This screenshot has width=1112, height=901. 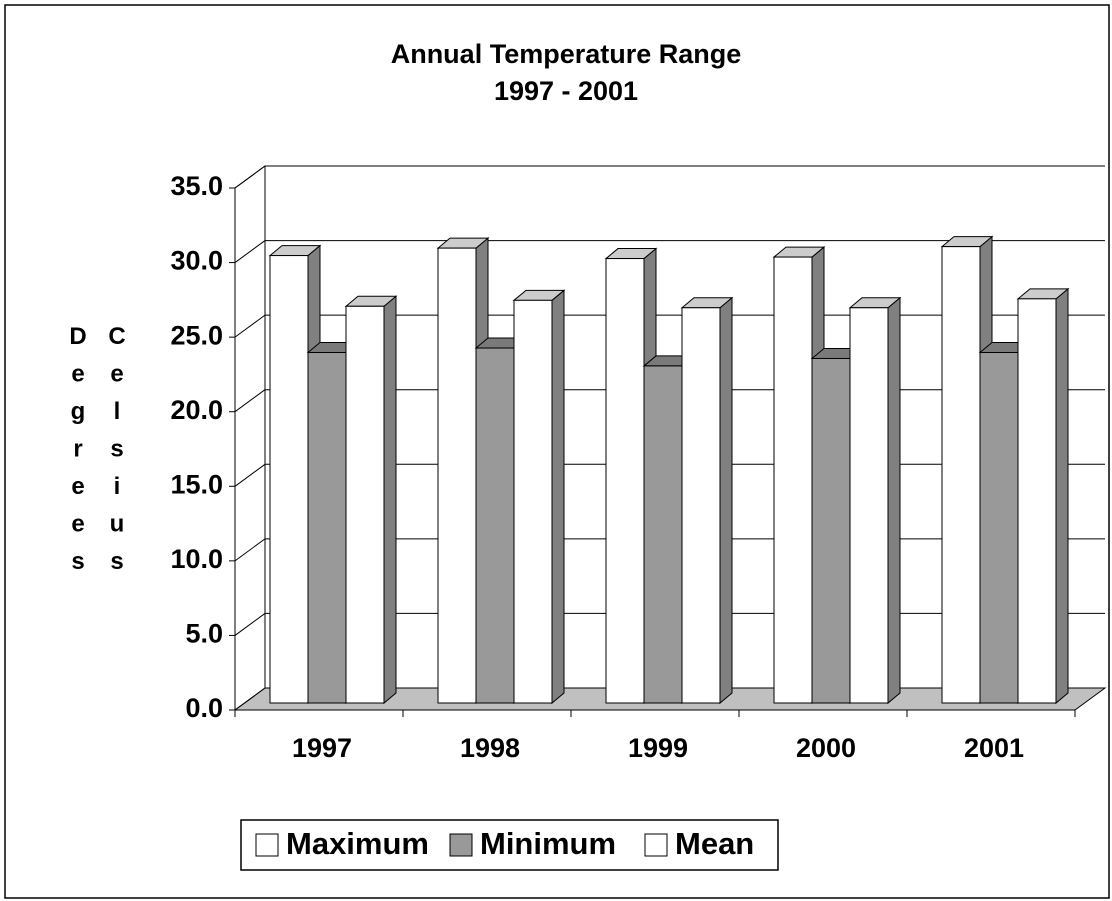 What do you see at coordinates (196, 186) in the screenshot?
I see `y-tick-label: 35.0` at bounding box center [196, 186].